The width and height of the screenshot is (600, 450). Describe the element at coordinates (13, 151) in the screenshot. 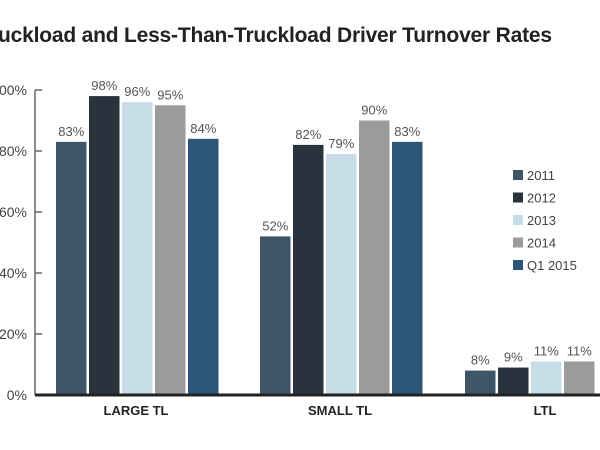

I see `y-tick-label: 80%` at that location.